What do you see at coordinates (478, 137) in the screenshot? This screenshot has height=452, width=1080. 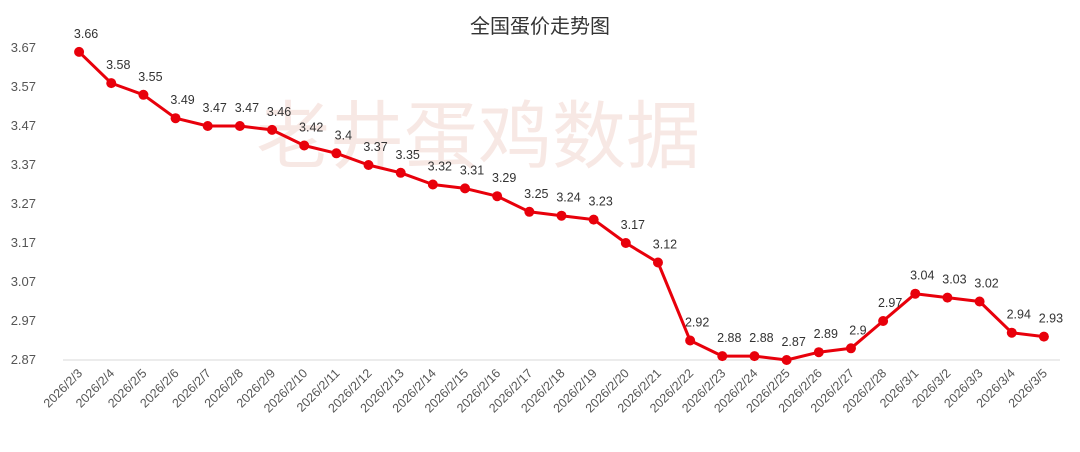 I see `watermark: 老井蛋鸡数据` at bounding box center [478, 137].